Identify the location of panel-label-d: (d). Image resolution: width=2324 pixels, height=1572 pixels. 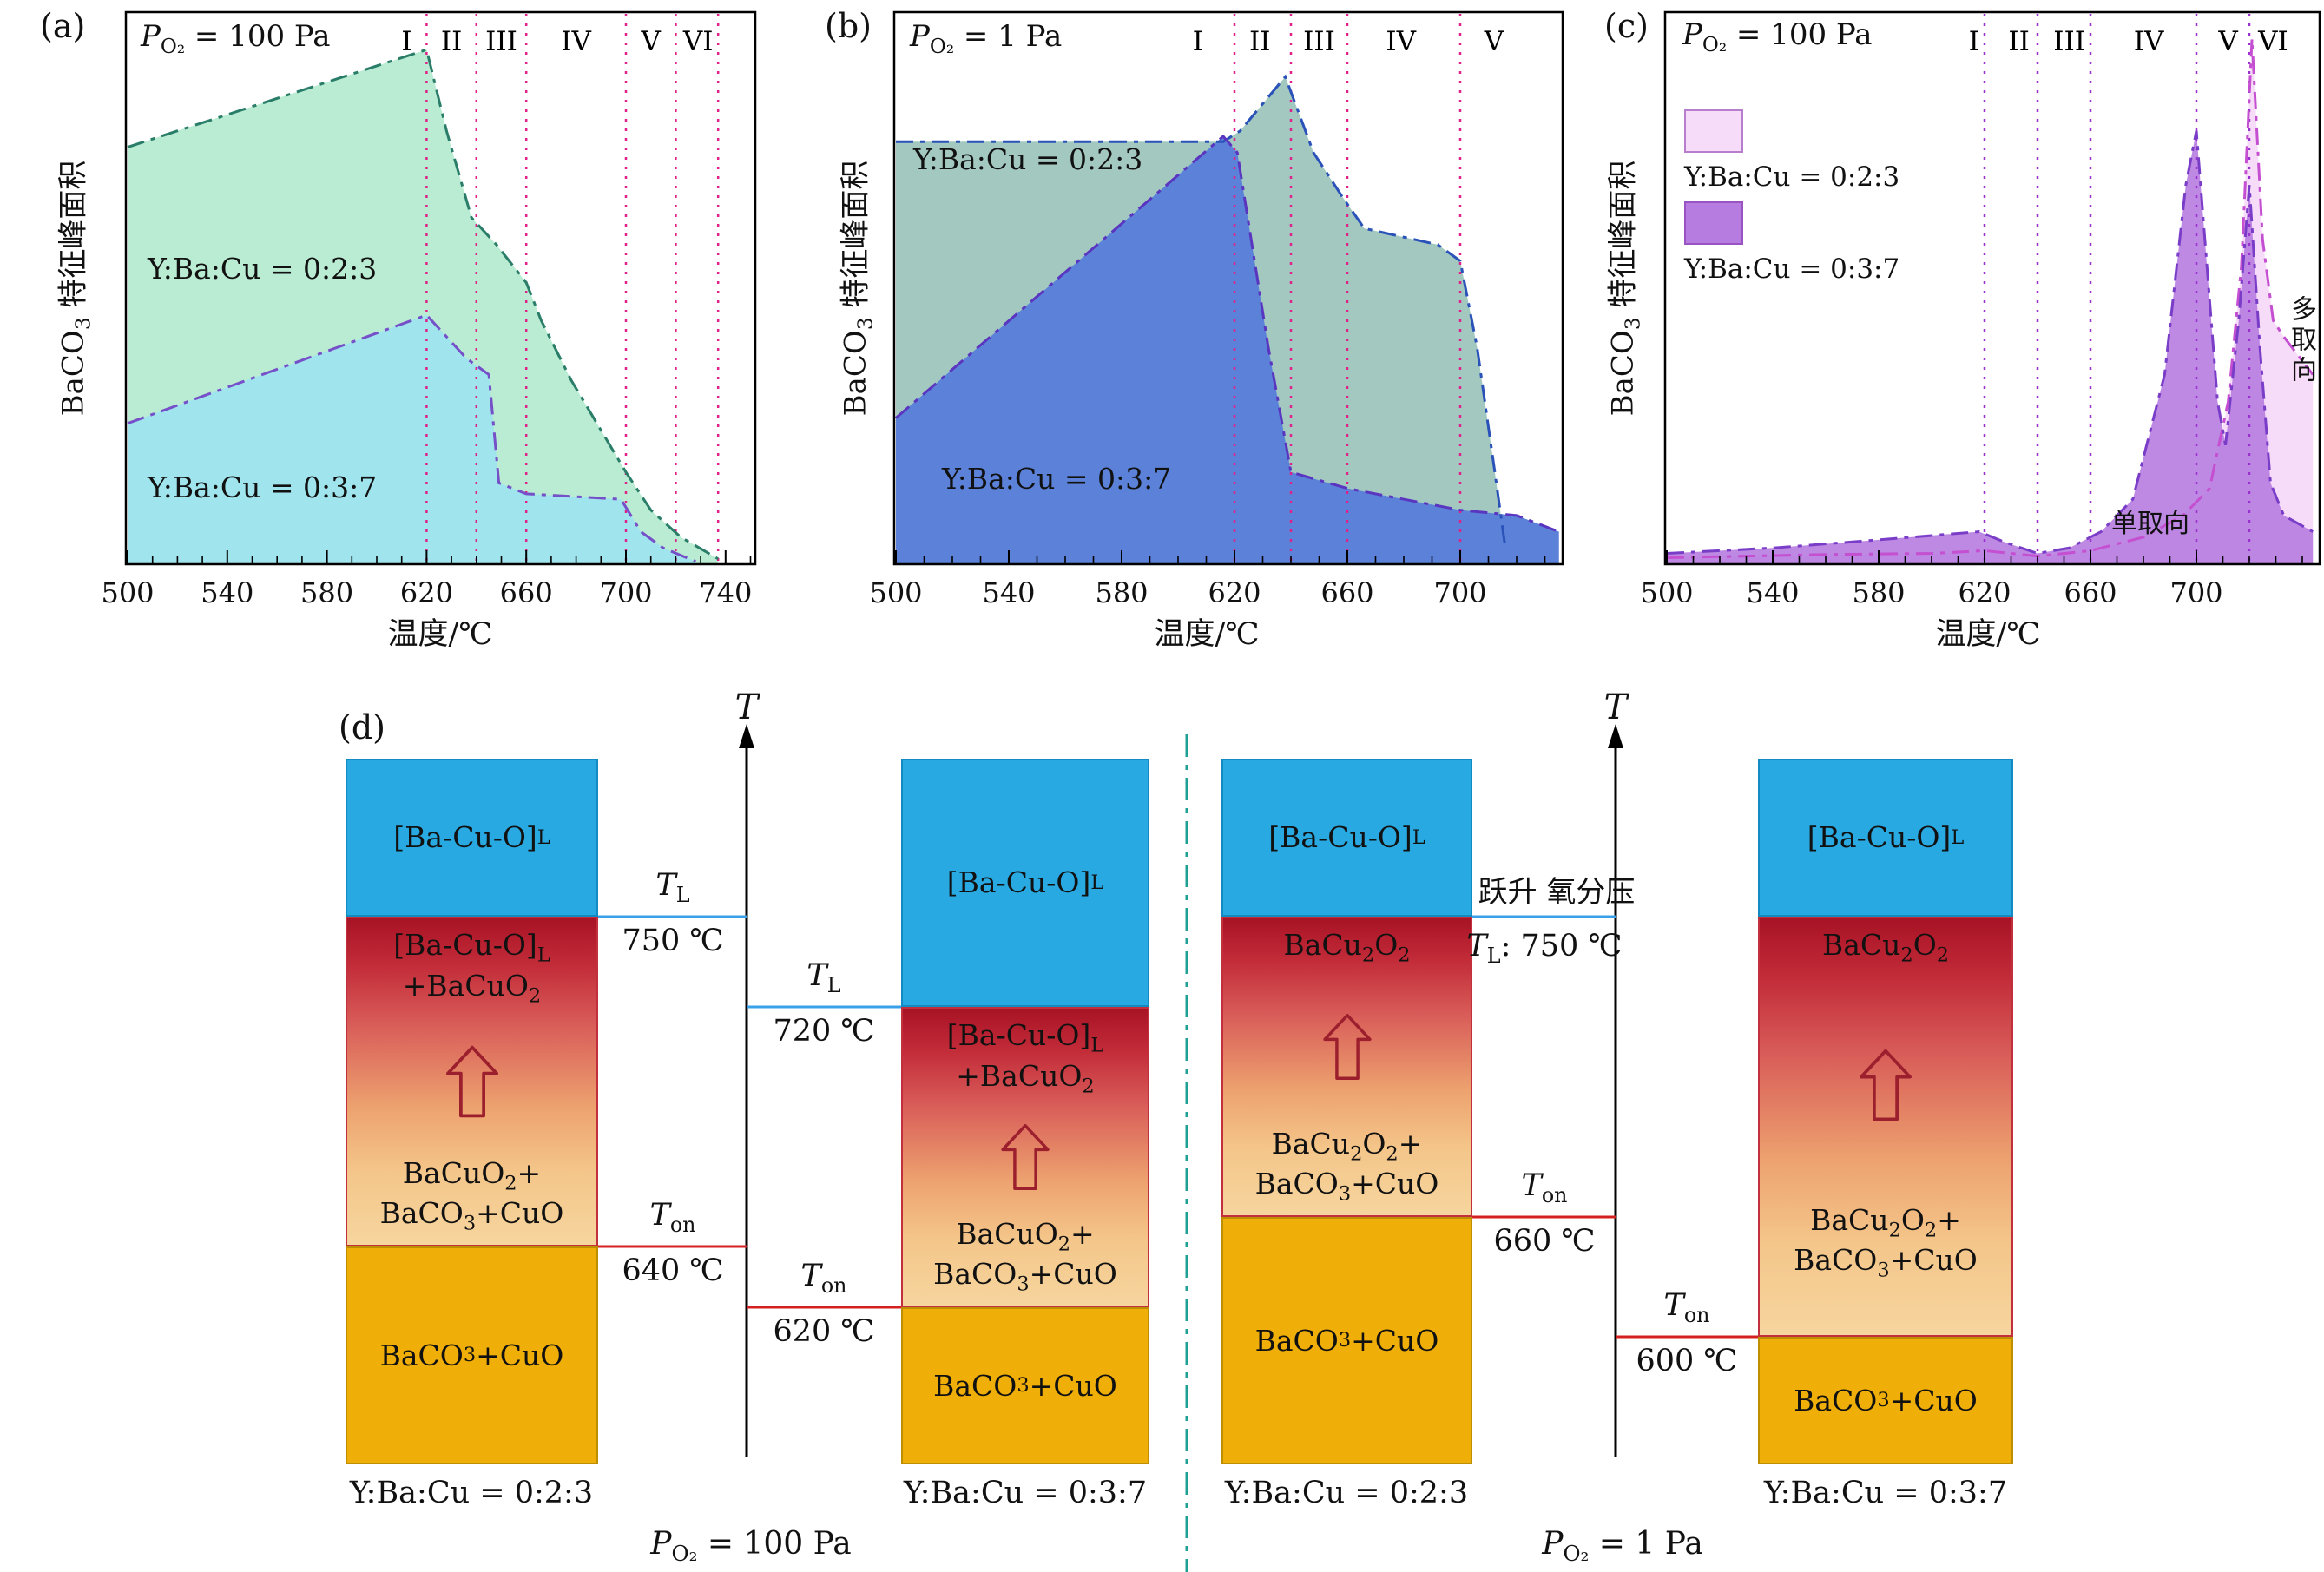
(362, 727).